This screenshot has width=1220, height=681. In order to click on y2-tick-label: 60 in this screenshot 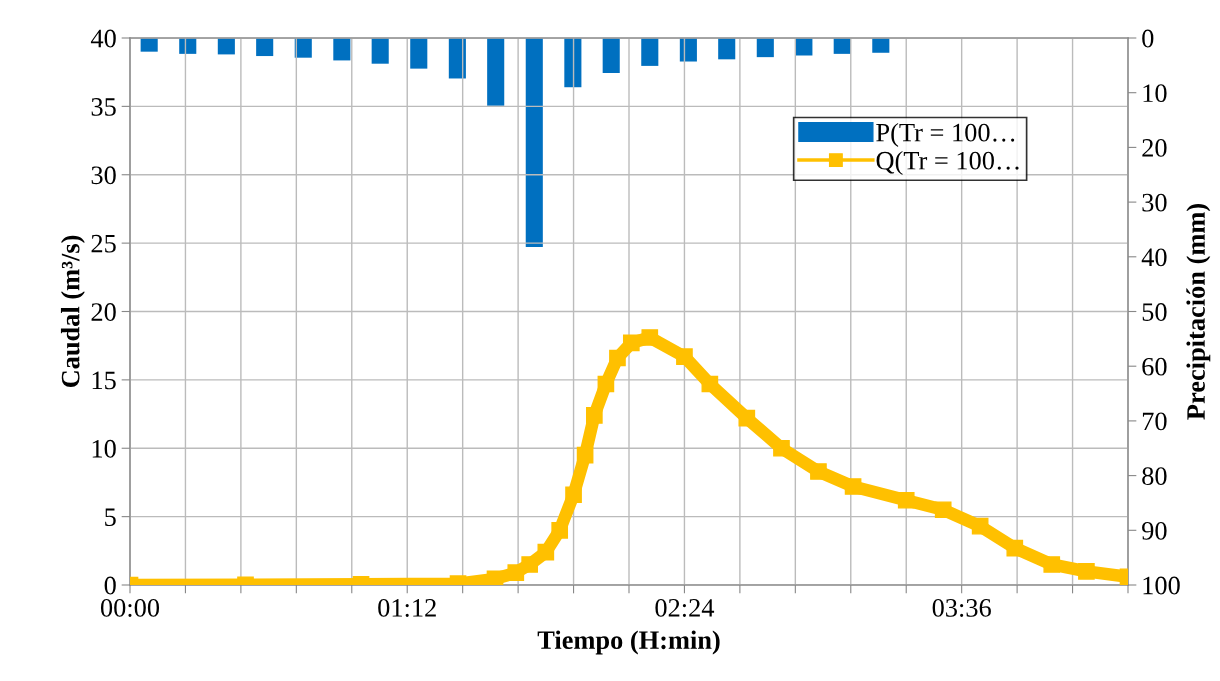, I will do `click(1154, 366)`.